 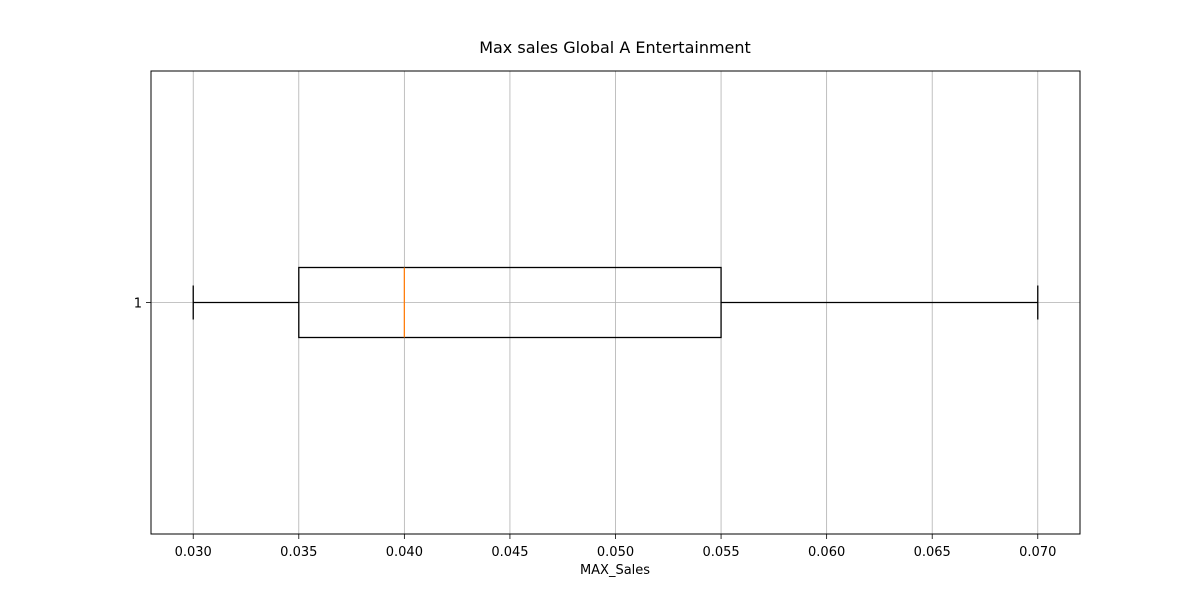 I want to click on chart-title: Max sales Global A Entertainment, so click(x=615, y=47).